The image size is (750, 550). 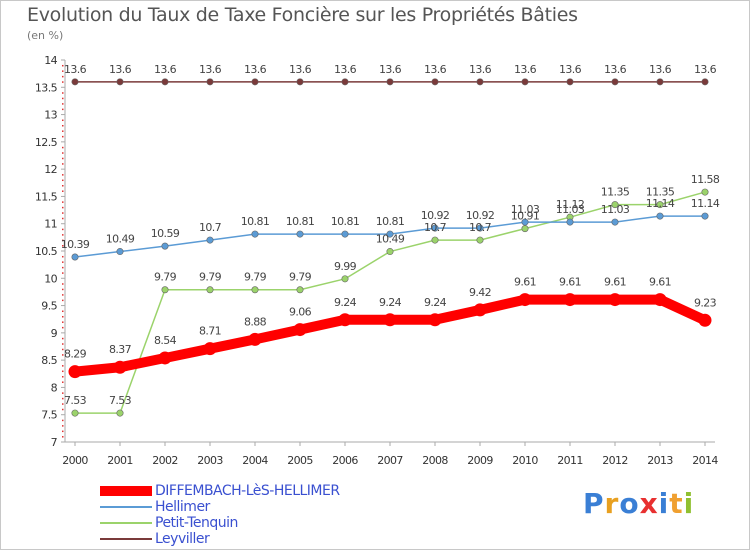 What do you see at coordinates (126, 539) in the screenshot?
I see `legend-swatch-leyviller` at bounding box center [126, 539].